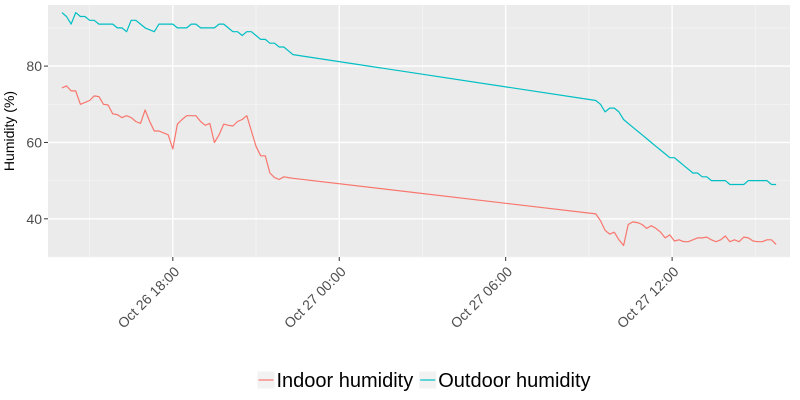  Describe the element at coordinates (34, 66) in the screenshot. I see `y-tick-label: 80` at that location.